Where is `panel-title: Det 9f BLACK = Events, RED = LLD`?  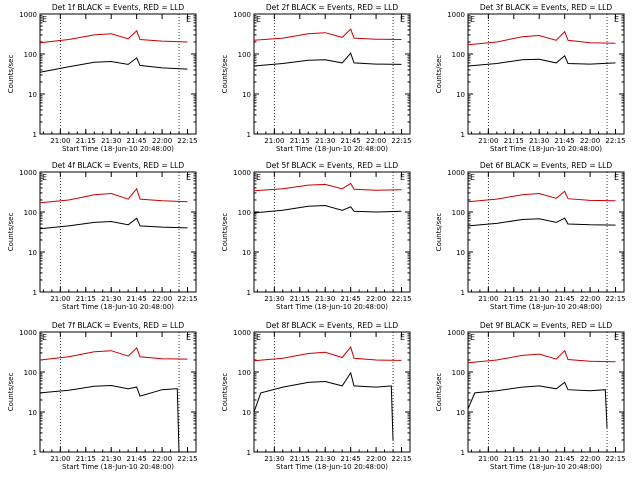 panel-title: Det 9f BLACK = Events, RED = LLD is located at coordinates (546, 325).